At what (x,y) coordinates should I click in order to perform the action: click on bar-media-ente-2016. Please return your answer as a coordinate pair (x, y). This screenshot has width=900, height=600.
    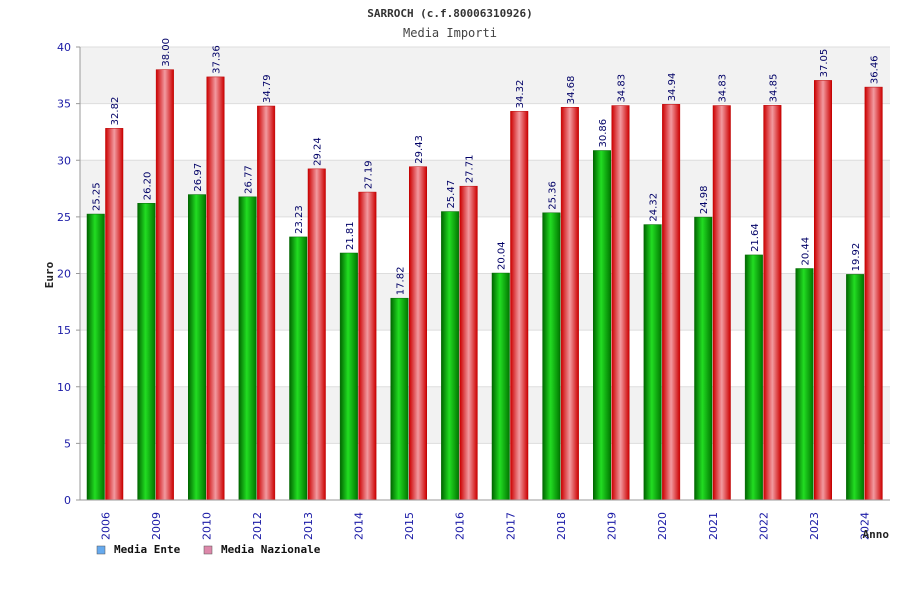
    Looking at the image, I should click on (450, 356).